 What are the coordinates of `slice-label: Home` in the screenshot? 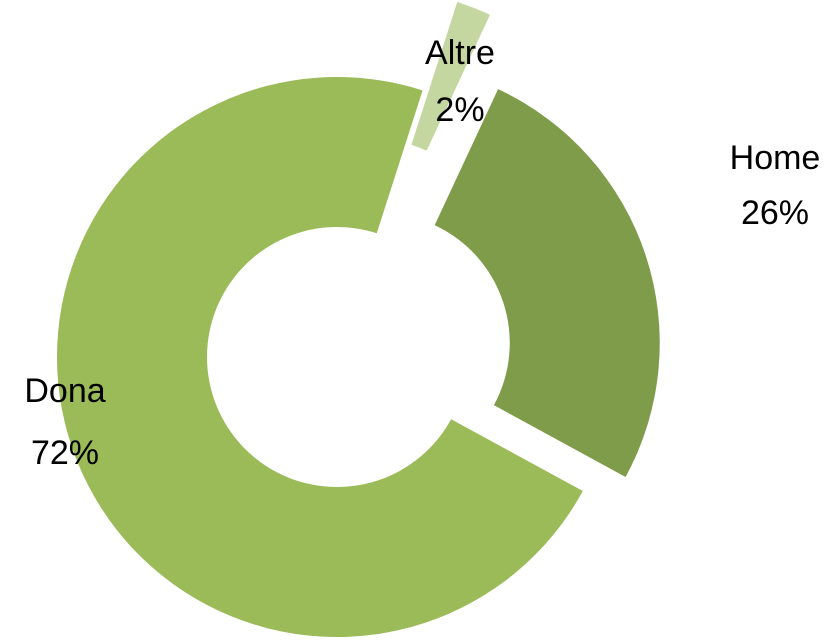 It's located at (775, 158).